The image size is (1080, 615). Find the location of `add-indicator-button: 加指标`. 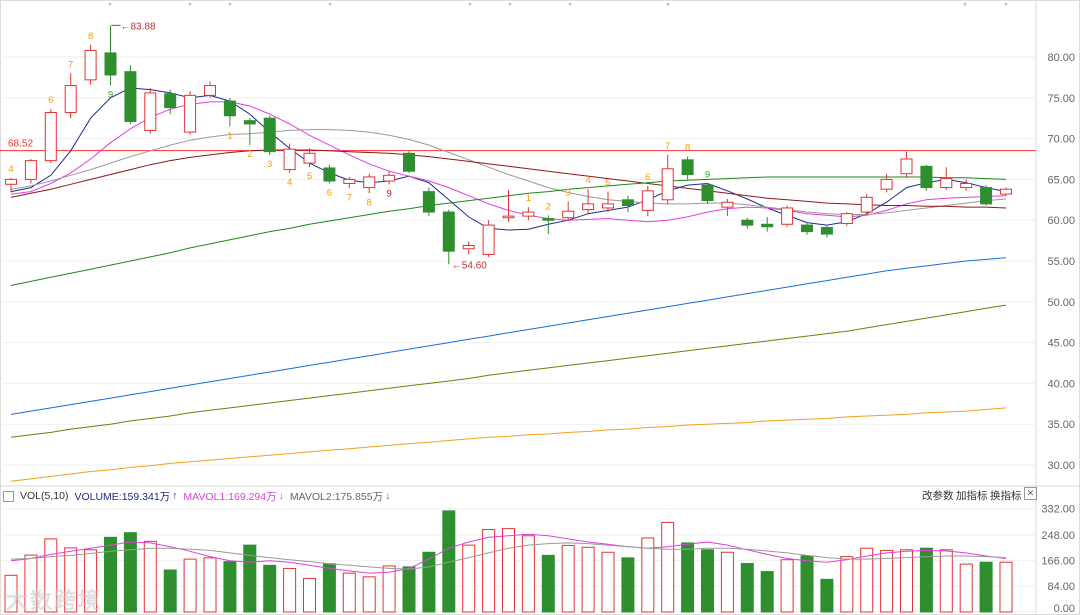

add-indicator-button: 加指标 is located at coordinates (972, 496).